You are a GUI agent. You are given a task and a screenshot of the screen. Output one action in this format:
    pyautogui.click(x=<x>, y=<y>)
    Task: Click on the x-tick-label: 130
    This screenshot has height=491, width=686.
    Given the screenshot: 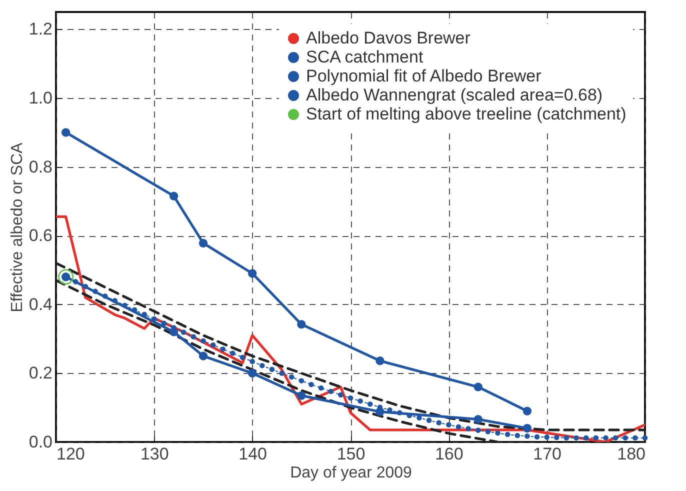 What is the action you would take?
    pyautogui.click(x=154, y=454)
    